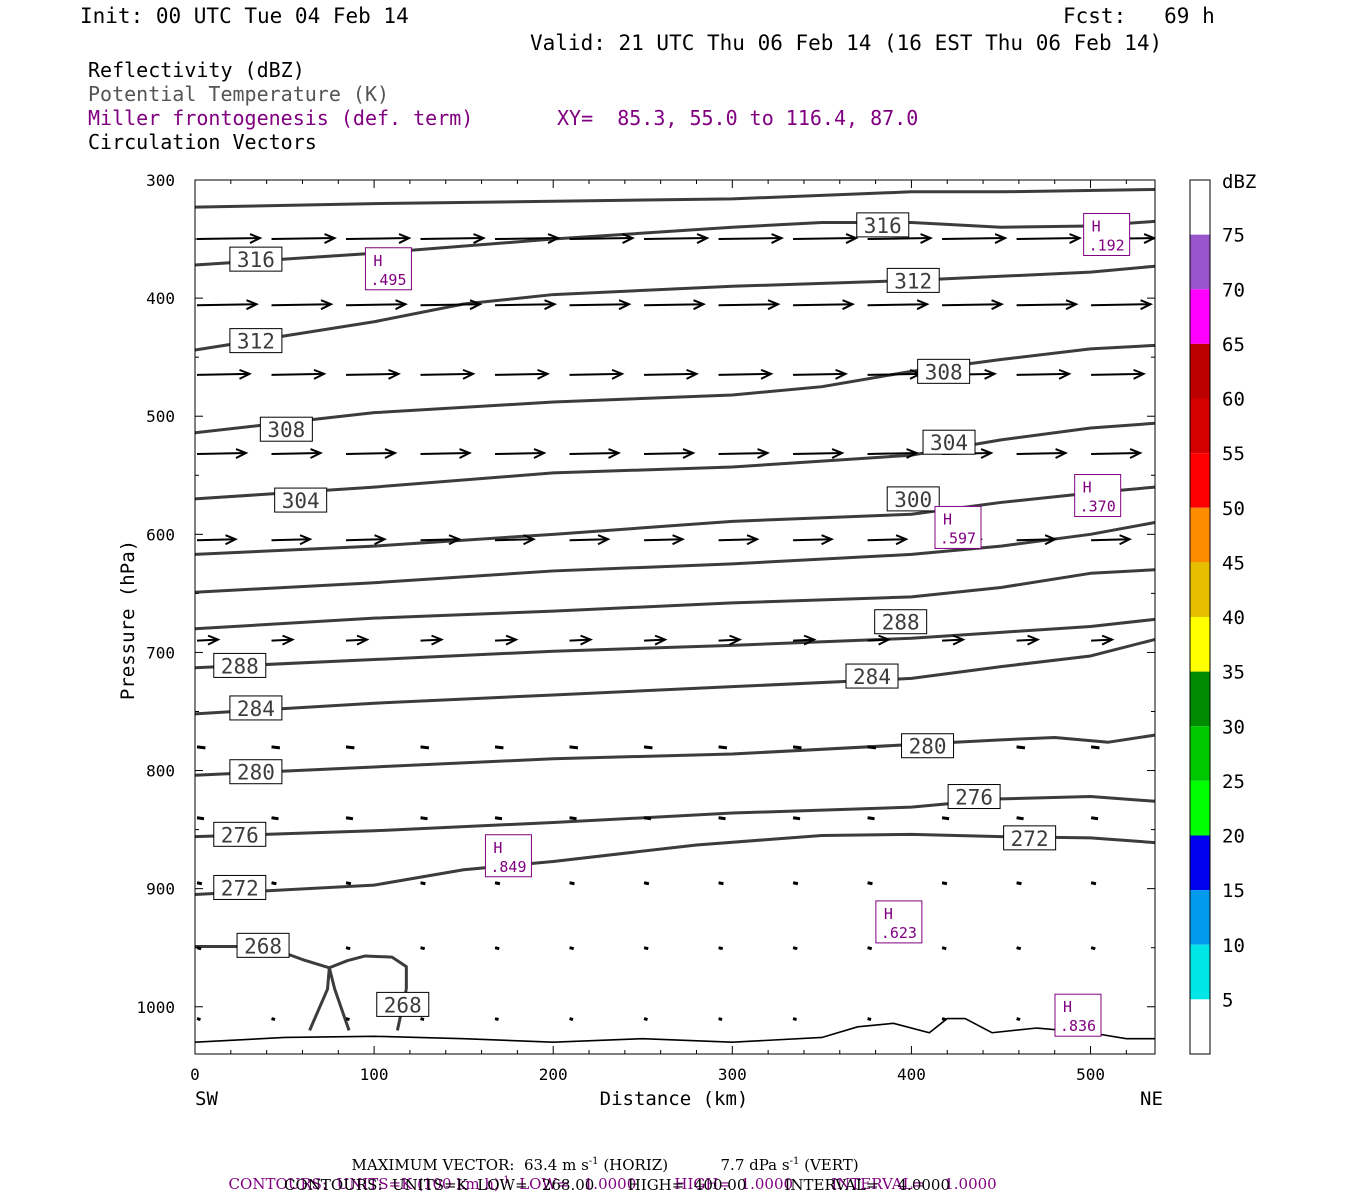  What do you see at coordinates (160, 889) in the screenshot?
I see `svg-text: 900` at bounding box center [160, 889].